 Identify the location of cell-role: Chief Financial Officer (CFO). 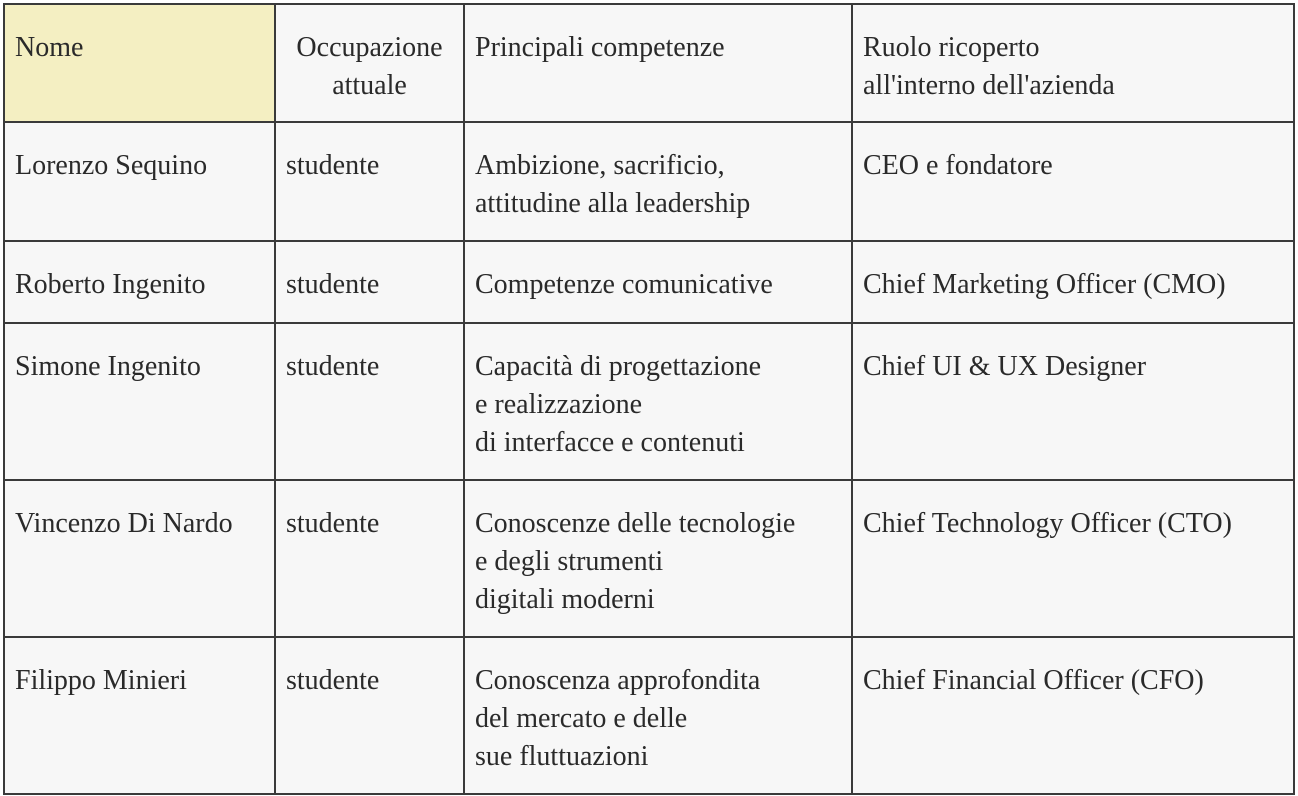
(1073, 715).